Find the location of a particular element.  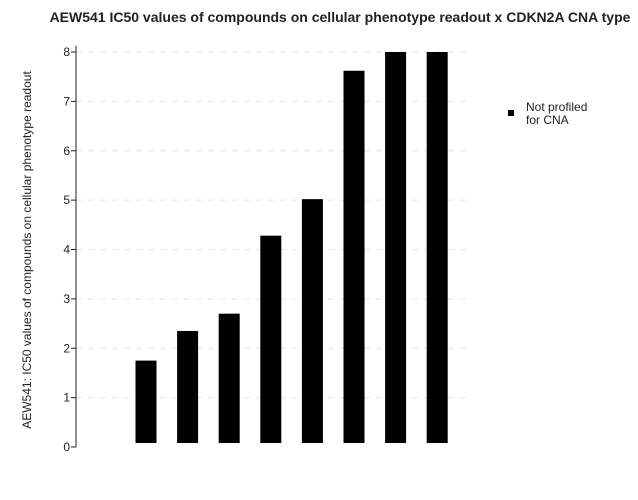

y-tick-label: 0 is located at coordinates (66, 447).